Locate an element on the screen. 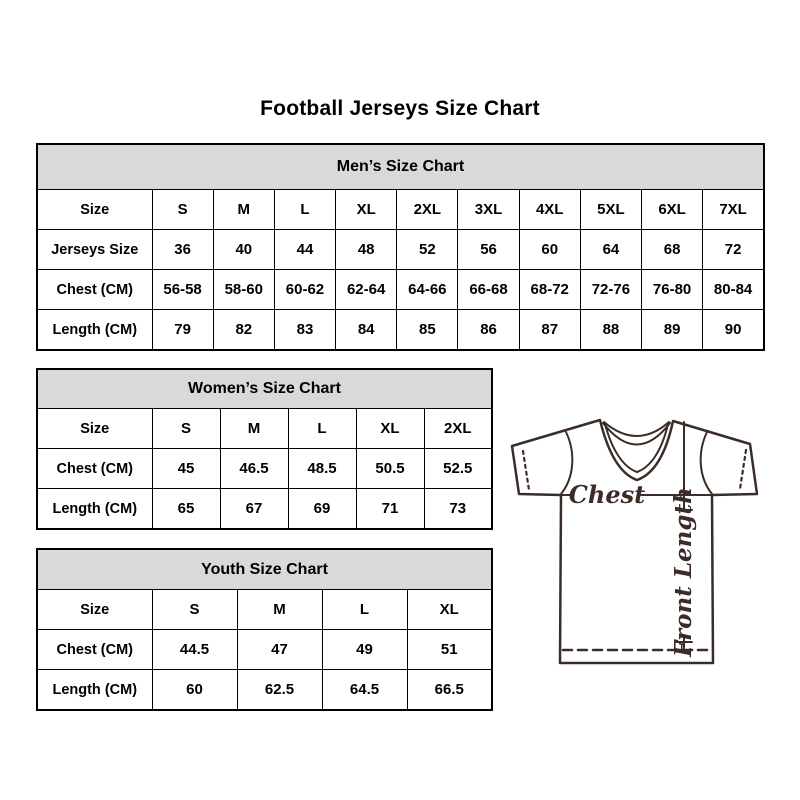 The width and height of the screenshot is (800, 800). row-label-cell: Jerseys Size is located at coordinates (94, 249).